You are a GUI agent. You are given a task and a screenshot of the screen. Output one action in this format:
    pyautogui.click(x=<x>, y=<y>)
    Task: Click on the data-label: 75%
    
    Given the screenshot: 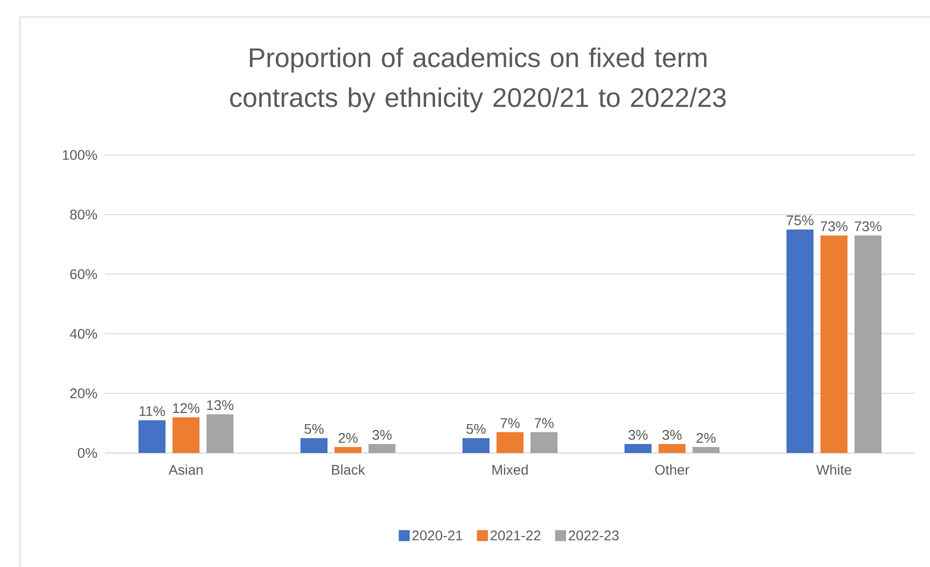 What is the action you would take?
    pyautogui.click(x=800, y=220)
    